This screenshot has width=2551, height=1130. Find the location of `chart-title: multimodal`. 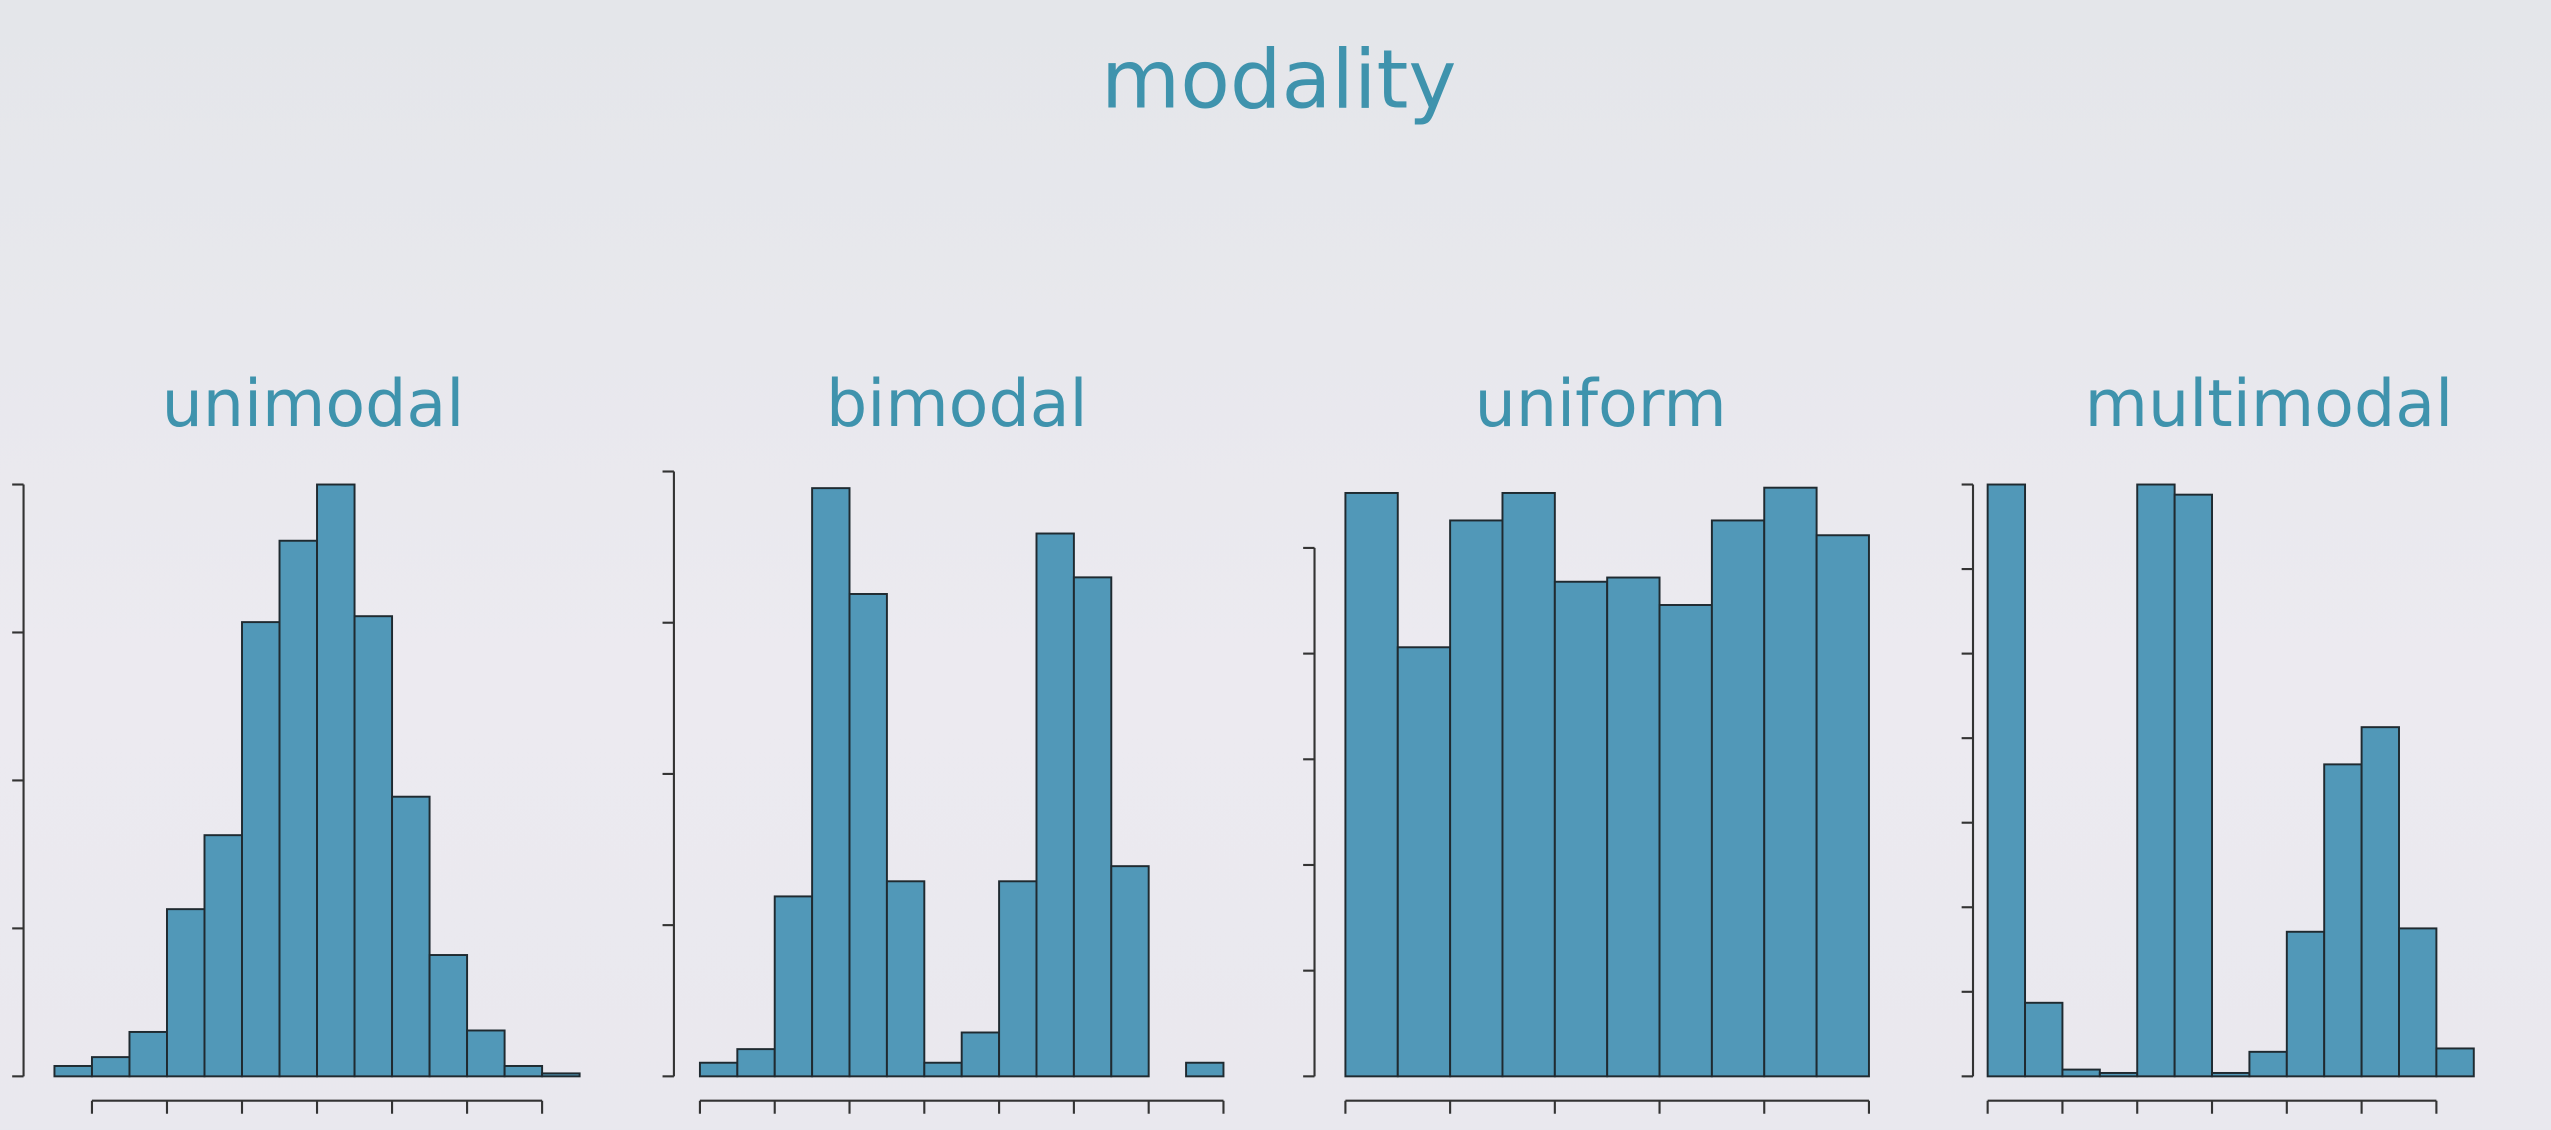

chart-title: multimodal is located at coordinates (2269, 404).